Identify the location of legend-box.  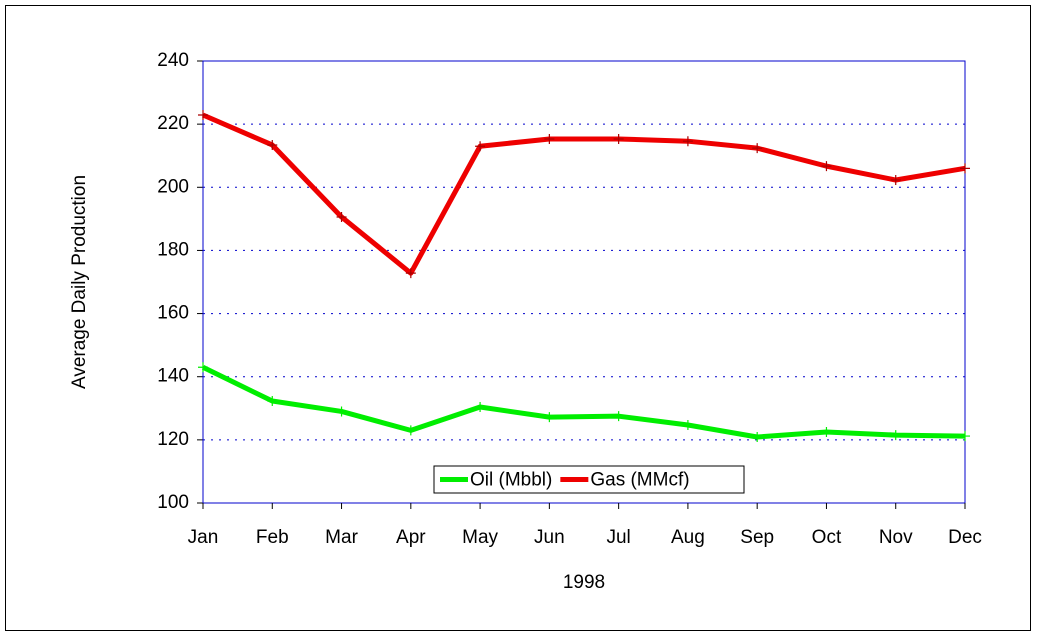
(589, 479).